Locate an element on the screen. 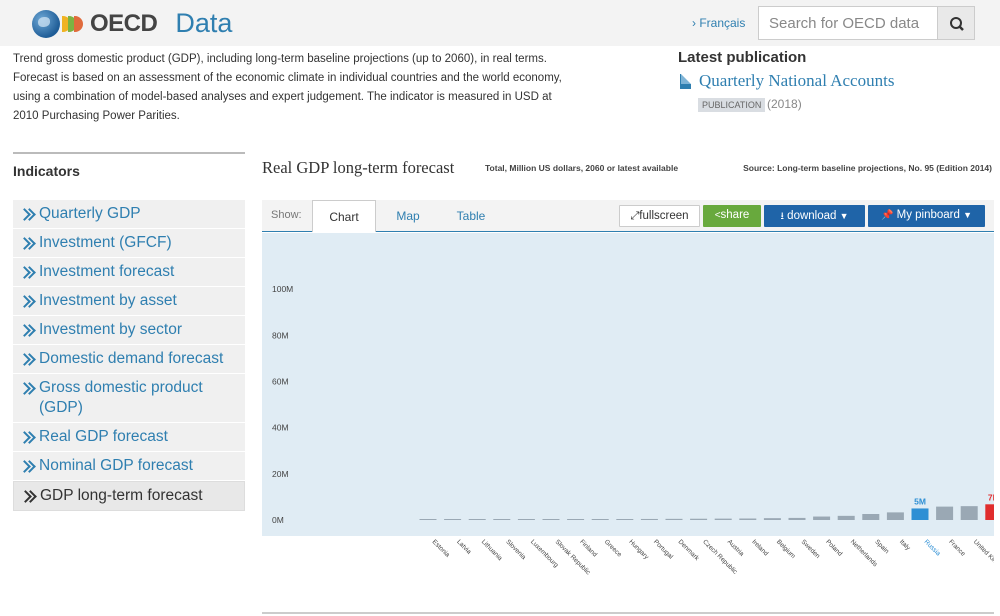 This screenshot has height=616, width=1000. fullscreen-label: fullscreen is located at coordinates (664, 216).